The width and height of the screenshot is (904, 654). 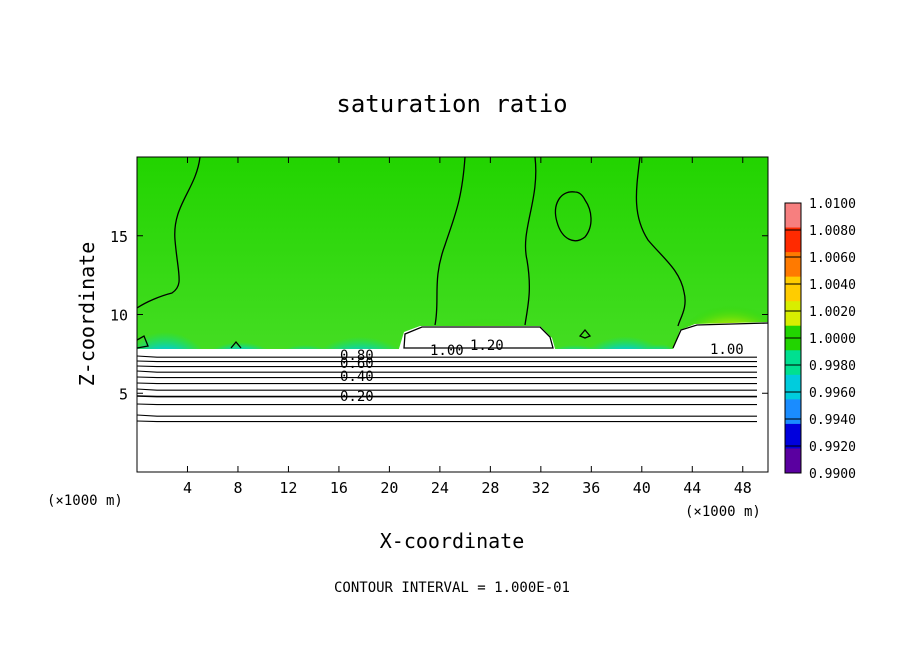 I want to click on x-tick-label: 20, so click(x=389, y=488).